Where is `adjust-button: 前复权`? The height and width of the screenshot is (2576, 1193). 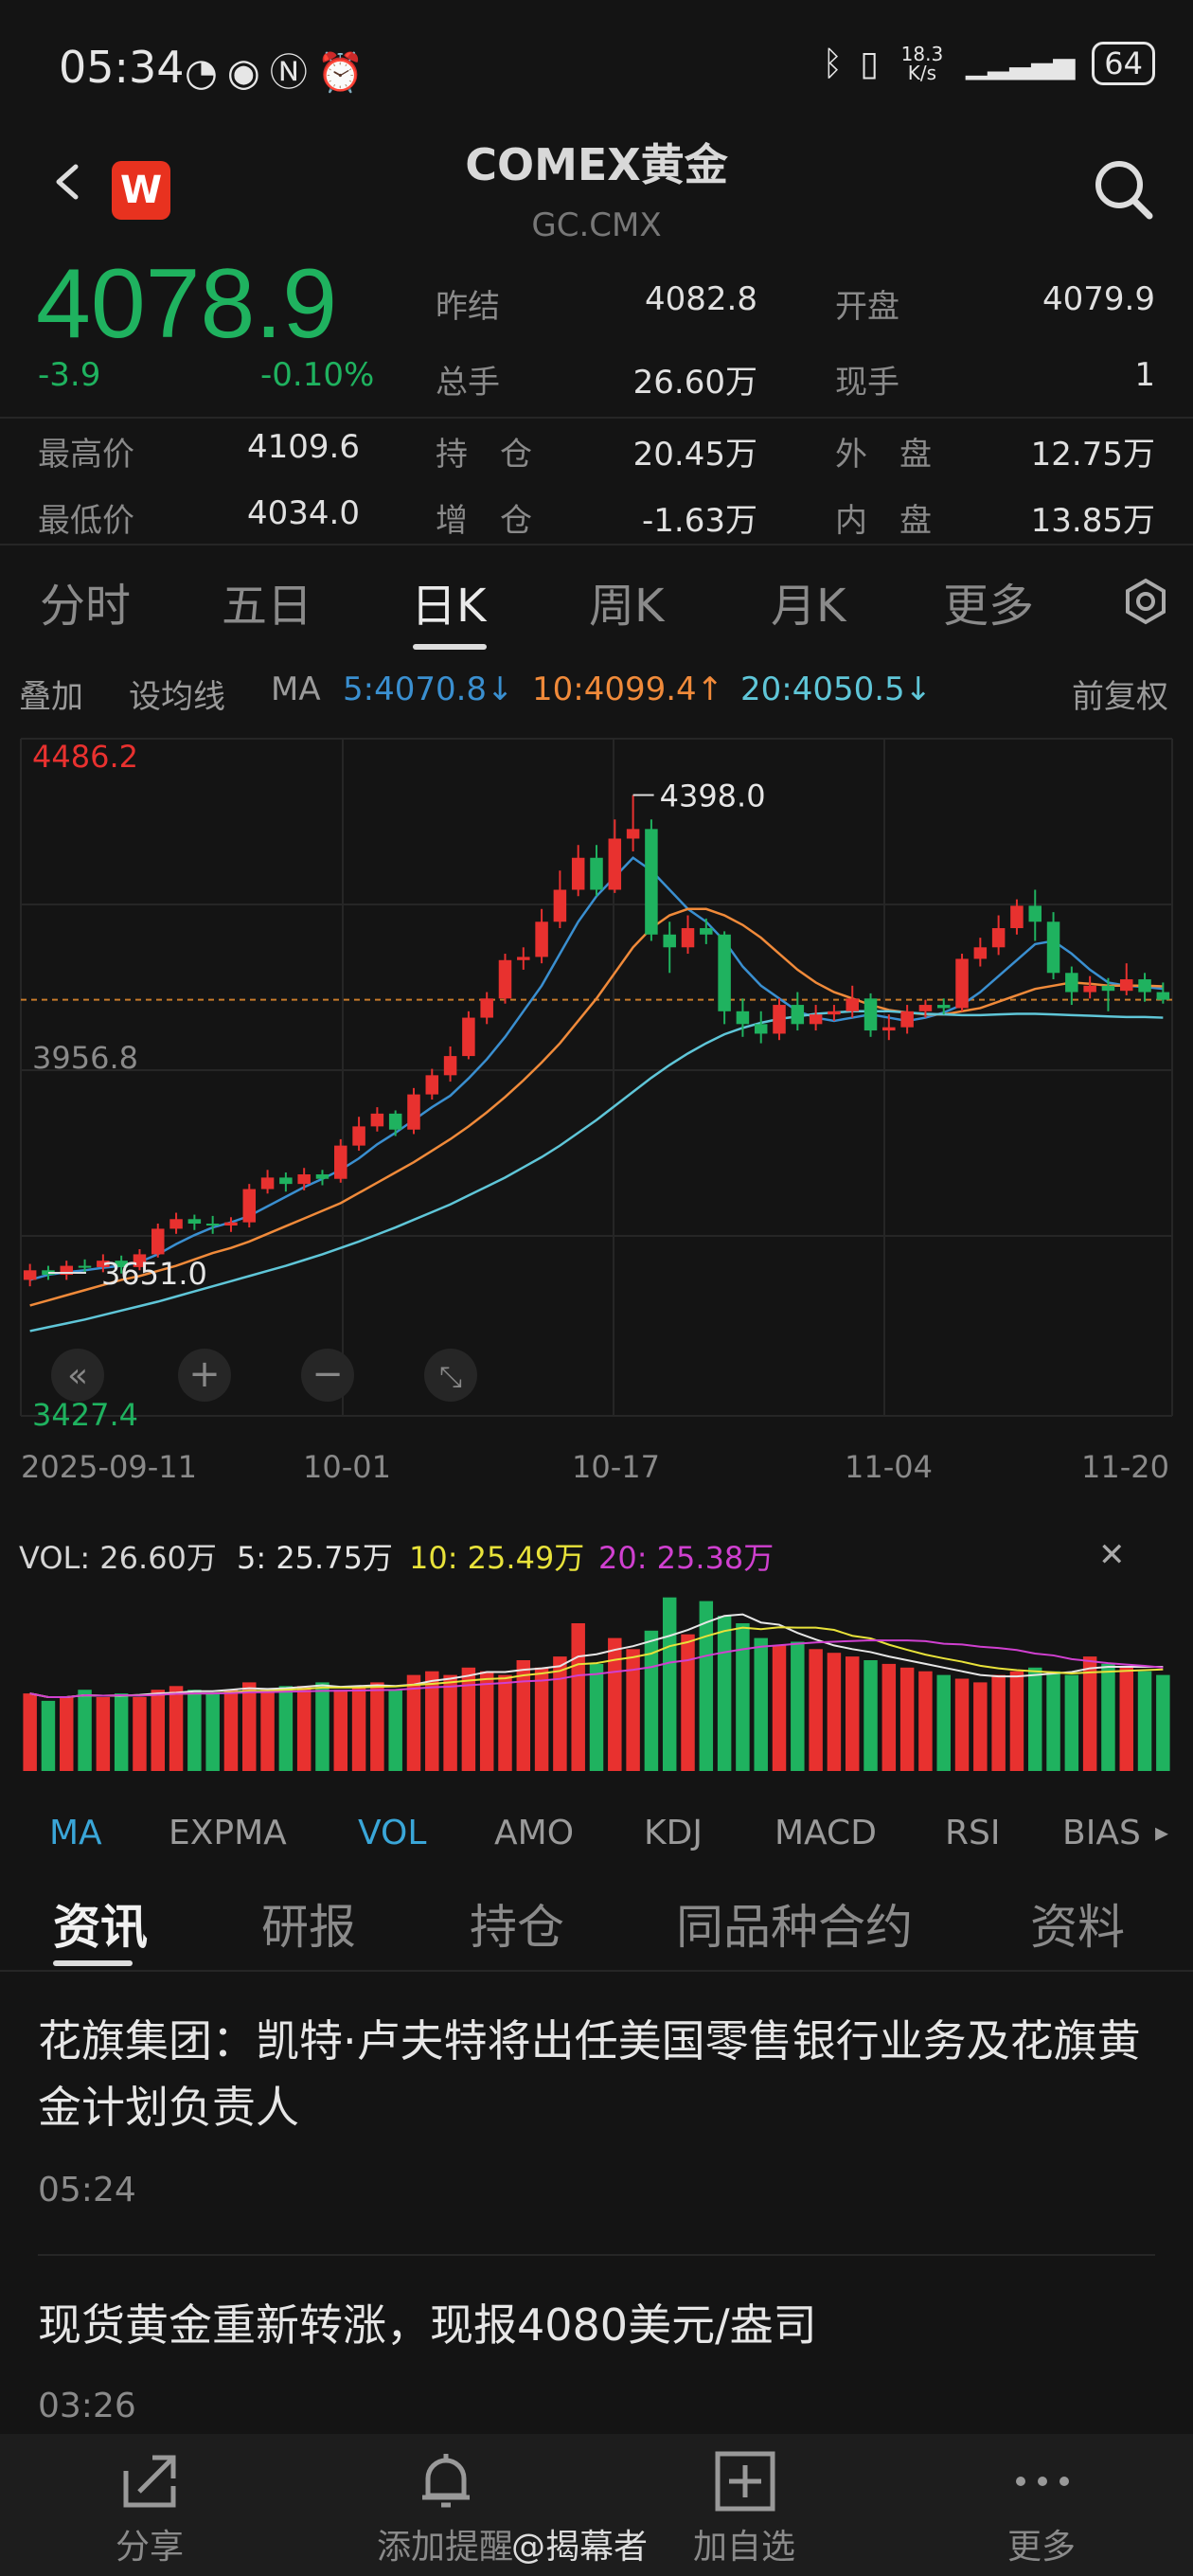 adjust-button: 前复权 is located at coordinates (1120, 697).